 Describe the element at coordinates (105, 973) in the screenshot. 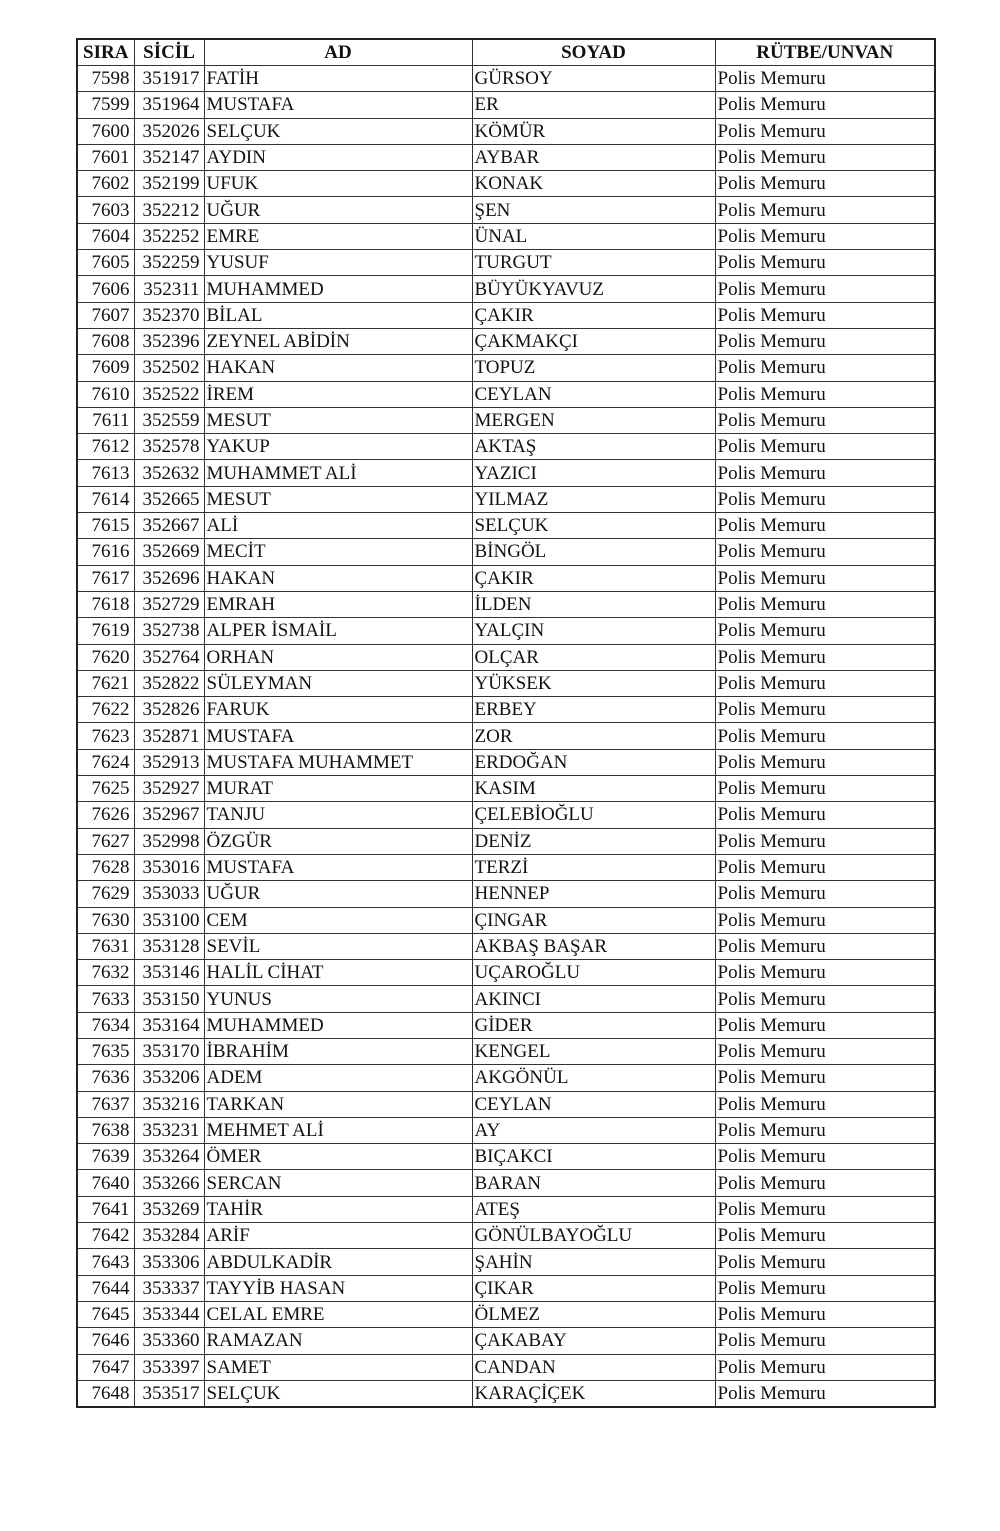

I see `cell-sira: 7632` at that location.